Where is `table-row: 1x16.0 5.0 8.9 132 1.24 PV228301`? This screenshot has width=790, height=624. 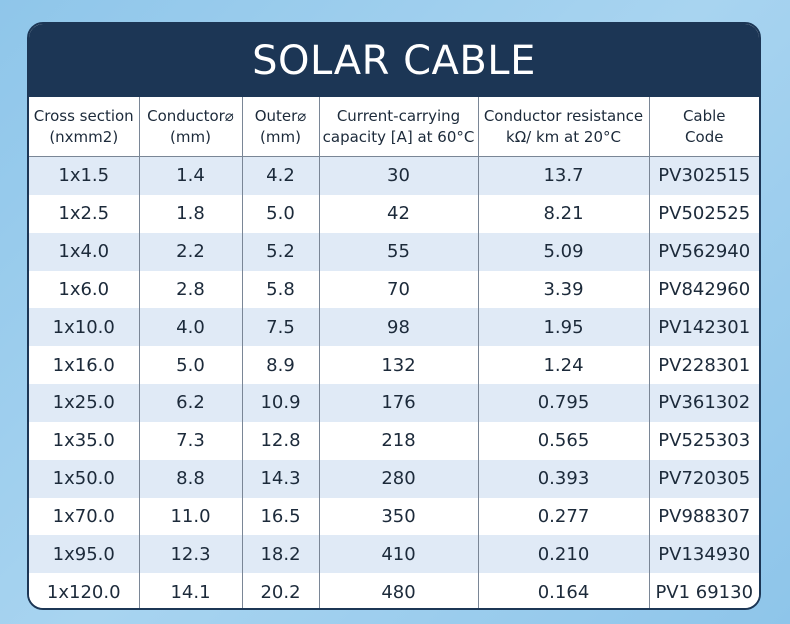
table-row: 1x16.0 5.0 8.9 132 1.24 PV228301 is located at coordinates (394, 365).